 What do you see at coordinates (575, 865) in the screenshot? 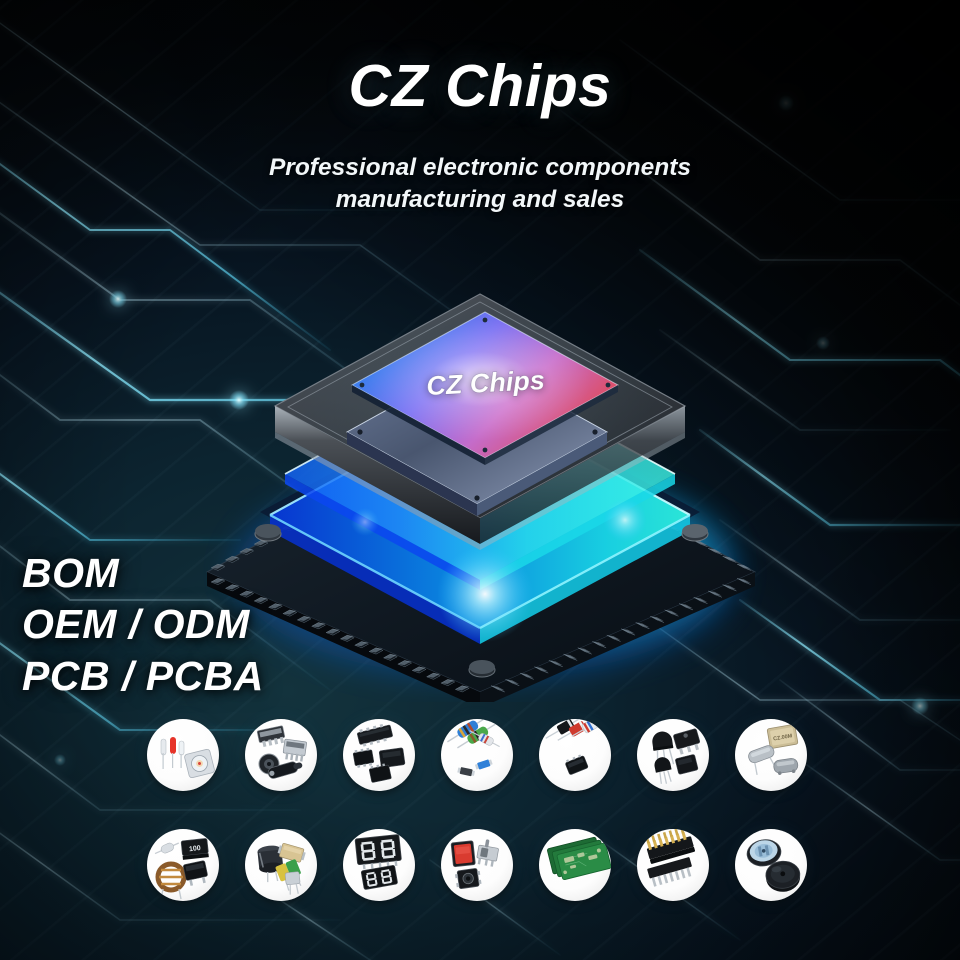
I see `pcb-boards-icon` at bounding box center [575, 865].